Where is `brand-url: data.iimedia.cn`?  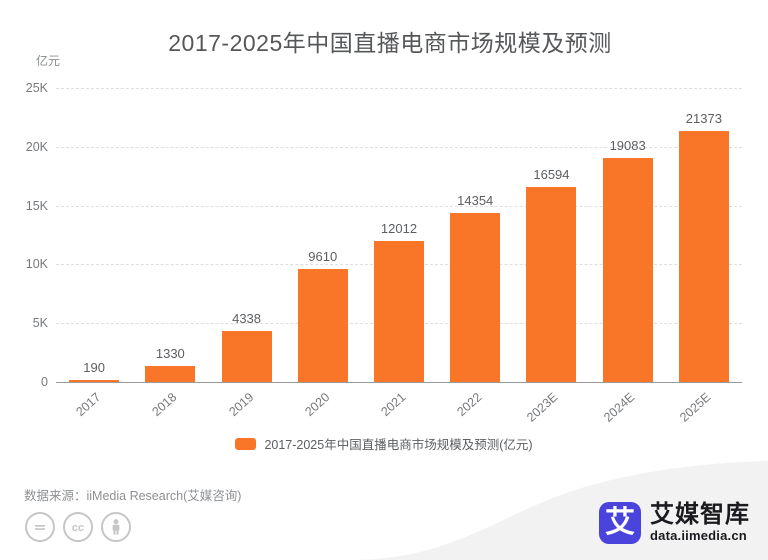
brand-url: data.iimedia.cn is located at coordinates (698, 536).